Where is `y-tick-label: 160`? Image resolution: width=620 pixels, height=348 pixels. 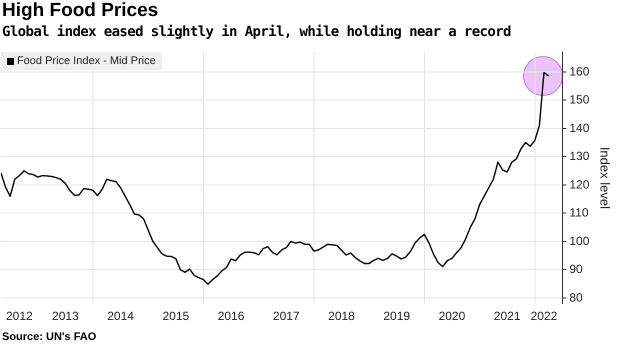 y-tick-label: 160 is located at coordinates (579, 71).